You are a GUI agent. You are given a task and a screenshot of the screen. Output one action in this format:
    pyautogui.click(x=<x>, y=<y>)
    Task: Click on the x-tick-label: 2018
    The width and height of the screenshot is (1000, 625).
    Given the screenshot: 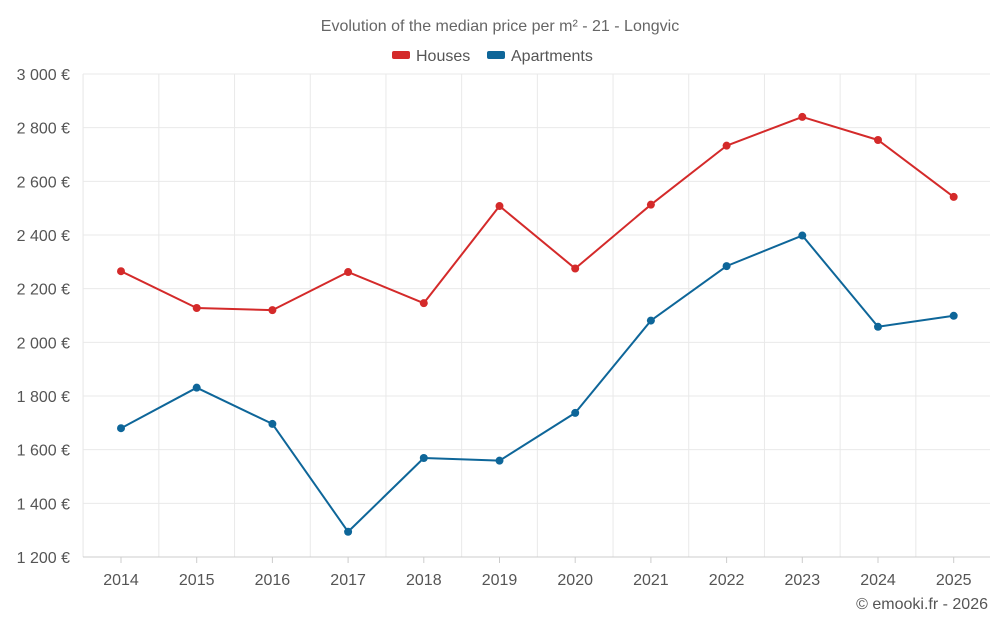 What is the action you would take?
    pyautogui.click(x=424, y=580)
    